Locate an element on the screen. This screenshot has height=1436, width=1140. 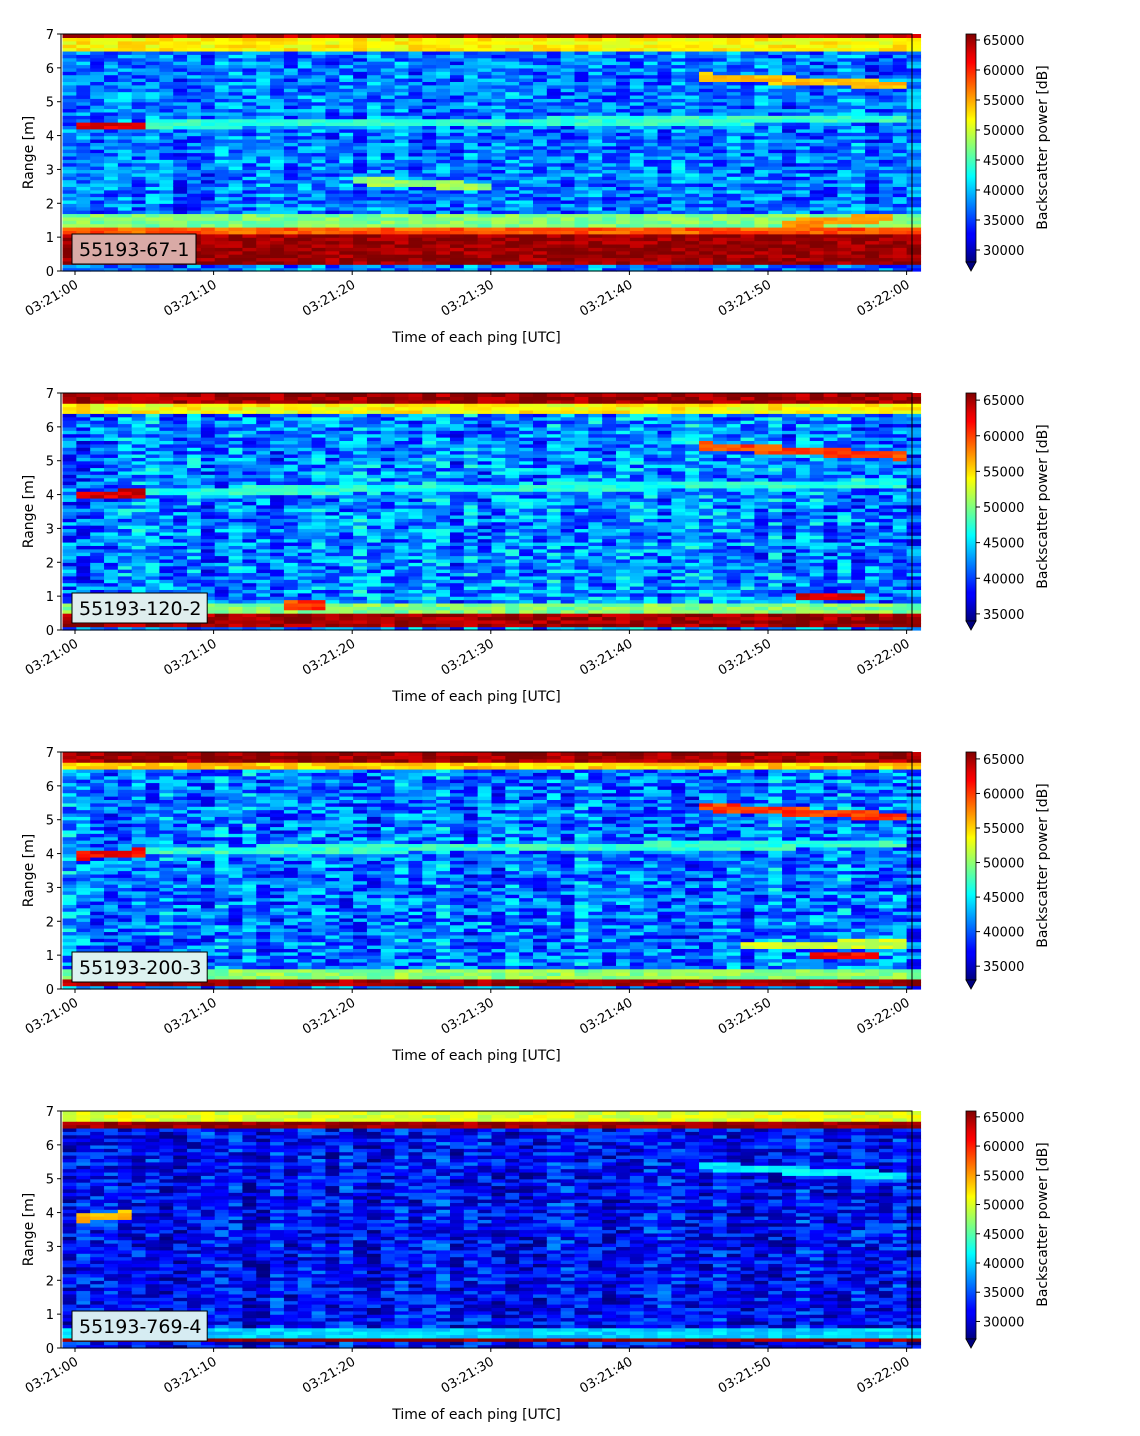
colorbar-tick-label: 45000 is located at coordinates (1003, 161).